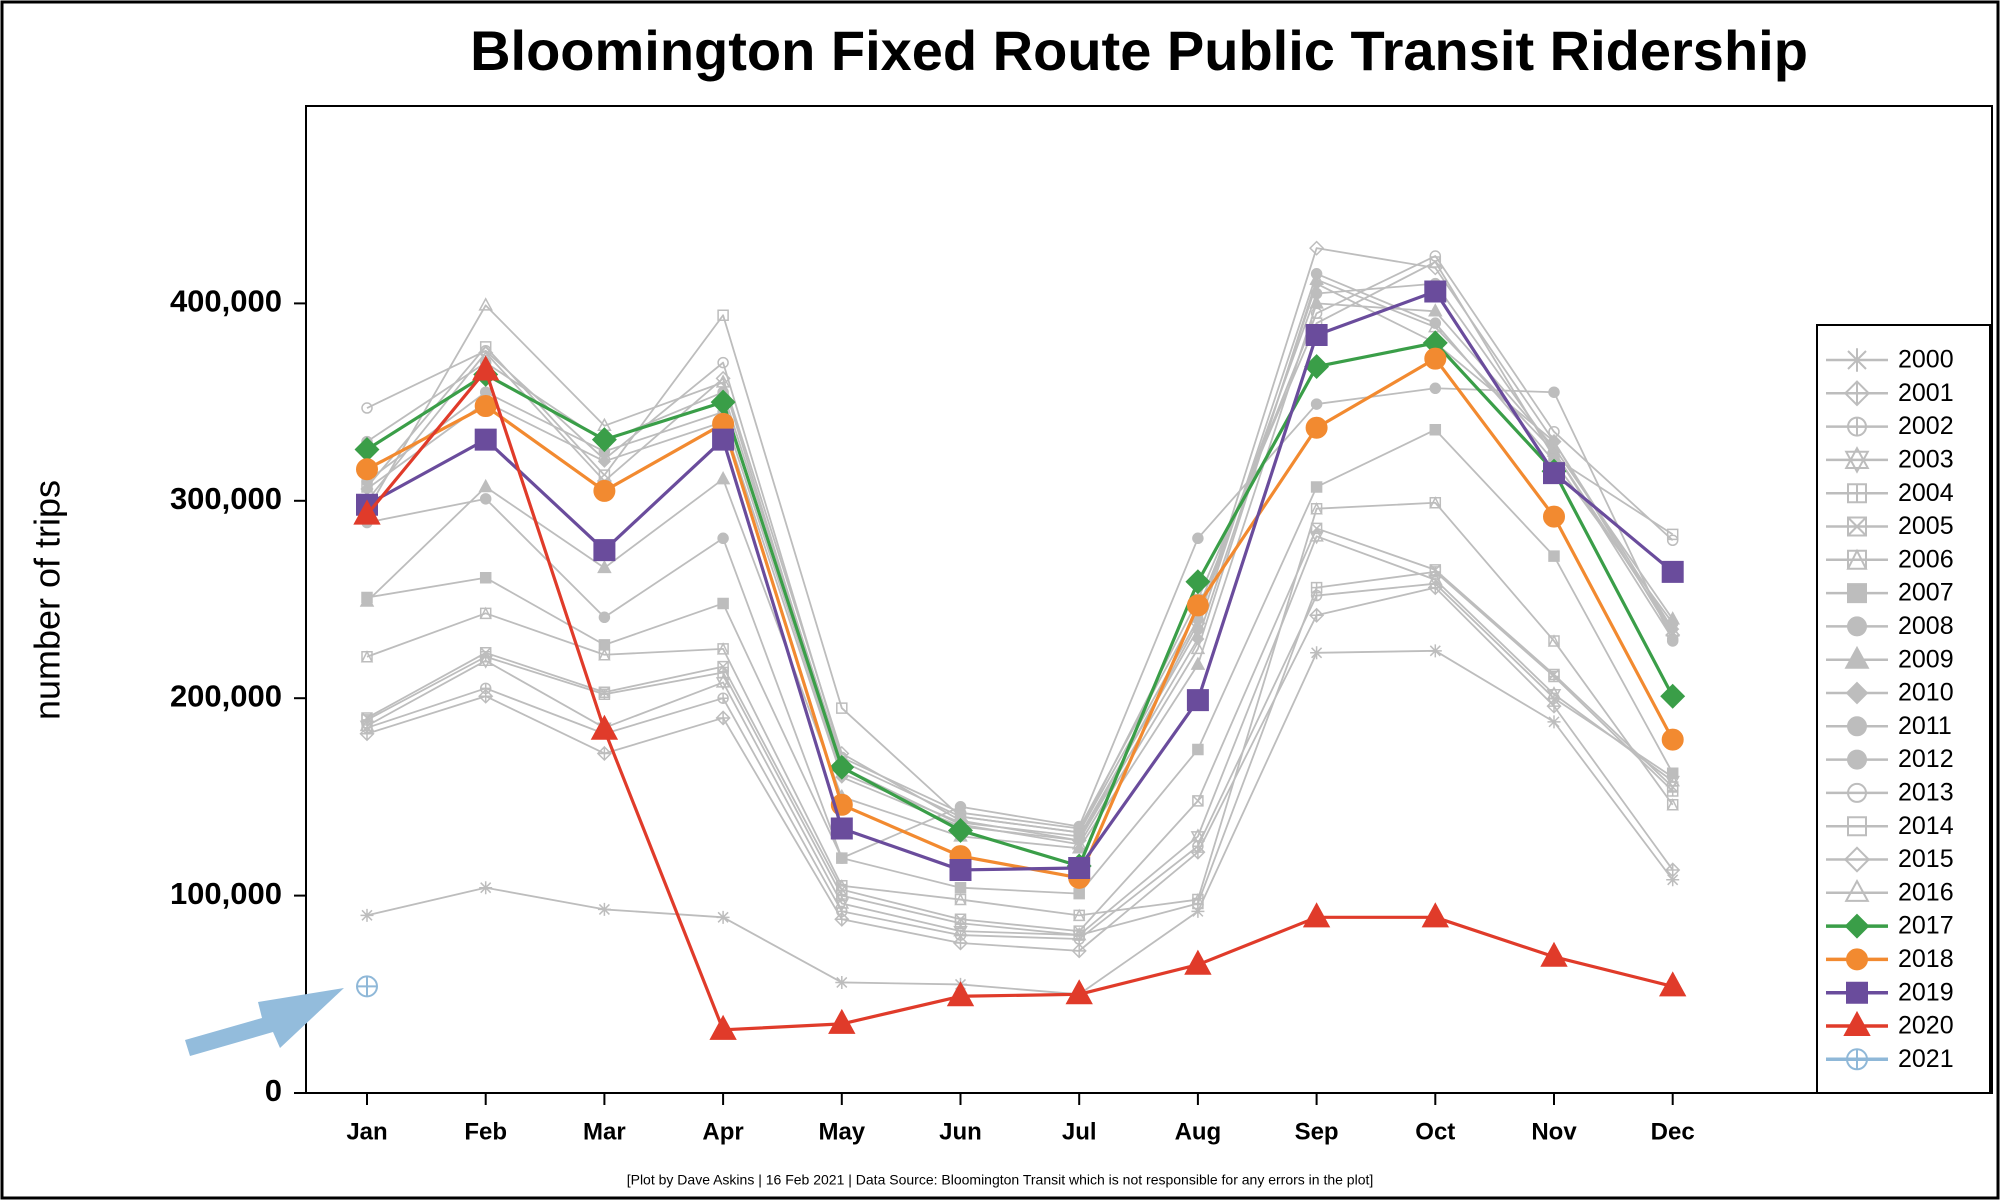  I want to click on x-tick-label: Feb, so click(485, 1131).